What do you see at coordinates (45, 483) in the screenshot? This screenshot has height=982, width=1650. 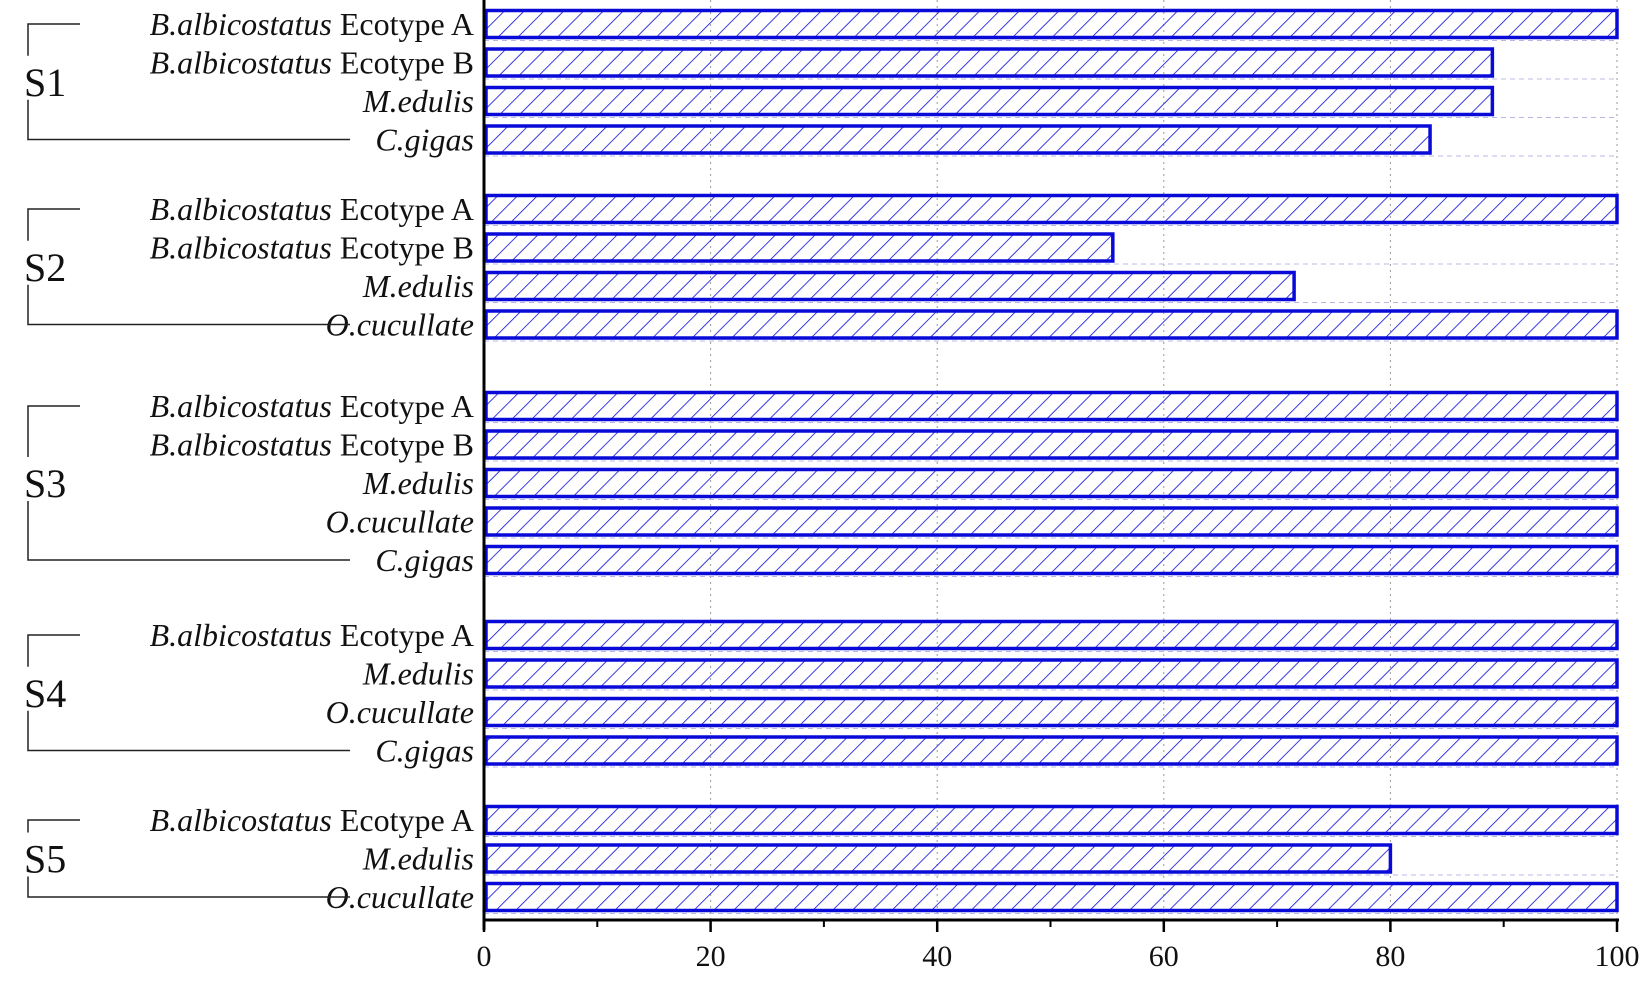 I see `group-label-s3: S3` at bounding box center [45, 483].